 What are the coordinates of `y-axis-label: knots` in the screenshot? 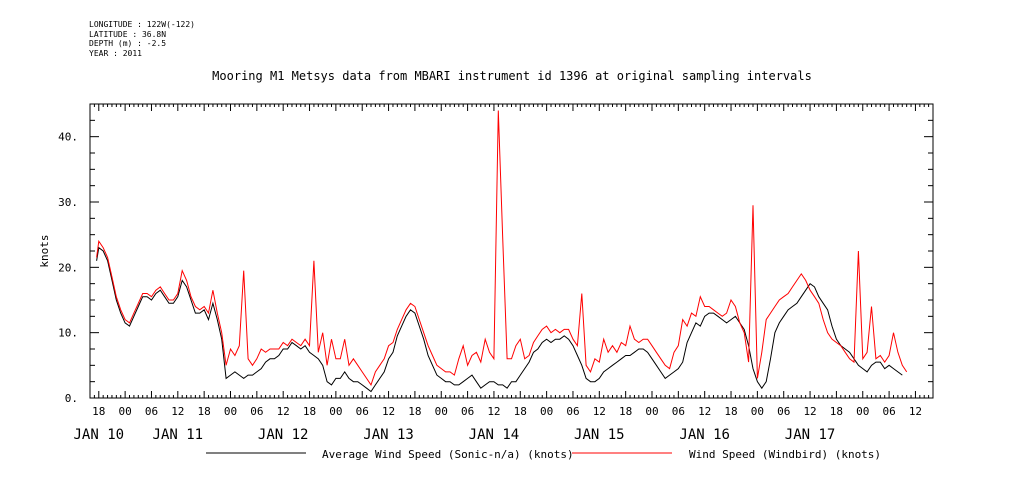 It's located at (44, 250).